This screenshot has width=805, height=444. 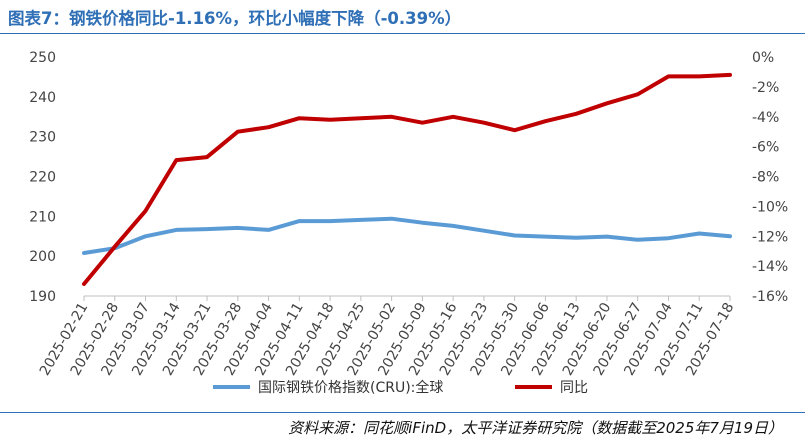 I want to click on title-bar: 图表7：钢铁价格同比-1.16%，环比小幅度下降（-0.39%）, so click(x=402, y=17).